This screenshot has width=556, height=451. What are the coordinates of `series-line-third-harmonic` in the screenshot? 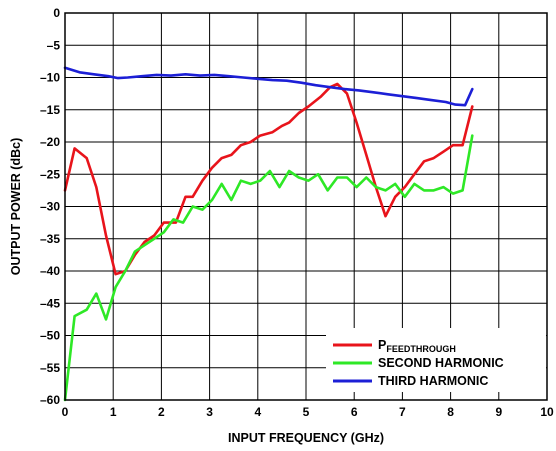 It's located at (268, 86).